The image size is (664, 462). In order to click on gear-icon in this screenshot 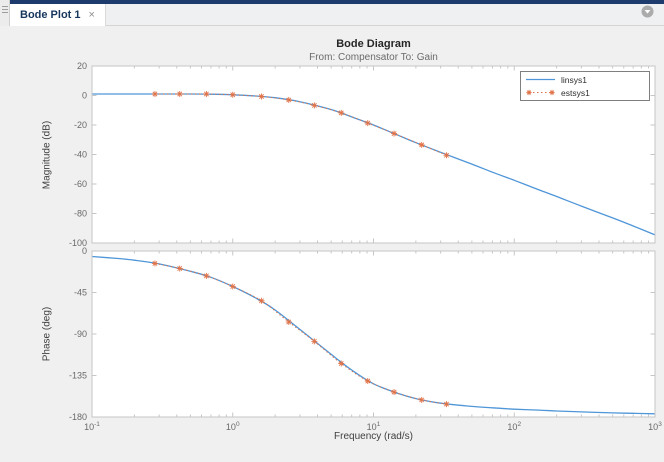, I will do `click(647, 11)`.